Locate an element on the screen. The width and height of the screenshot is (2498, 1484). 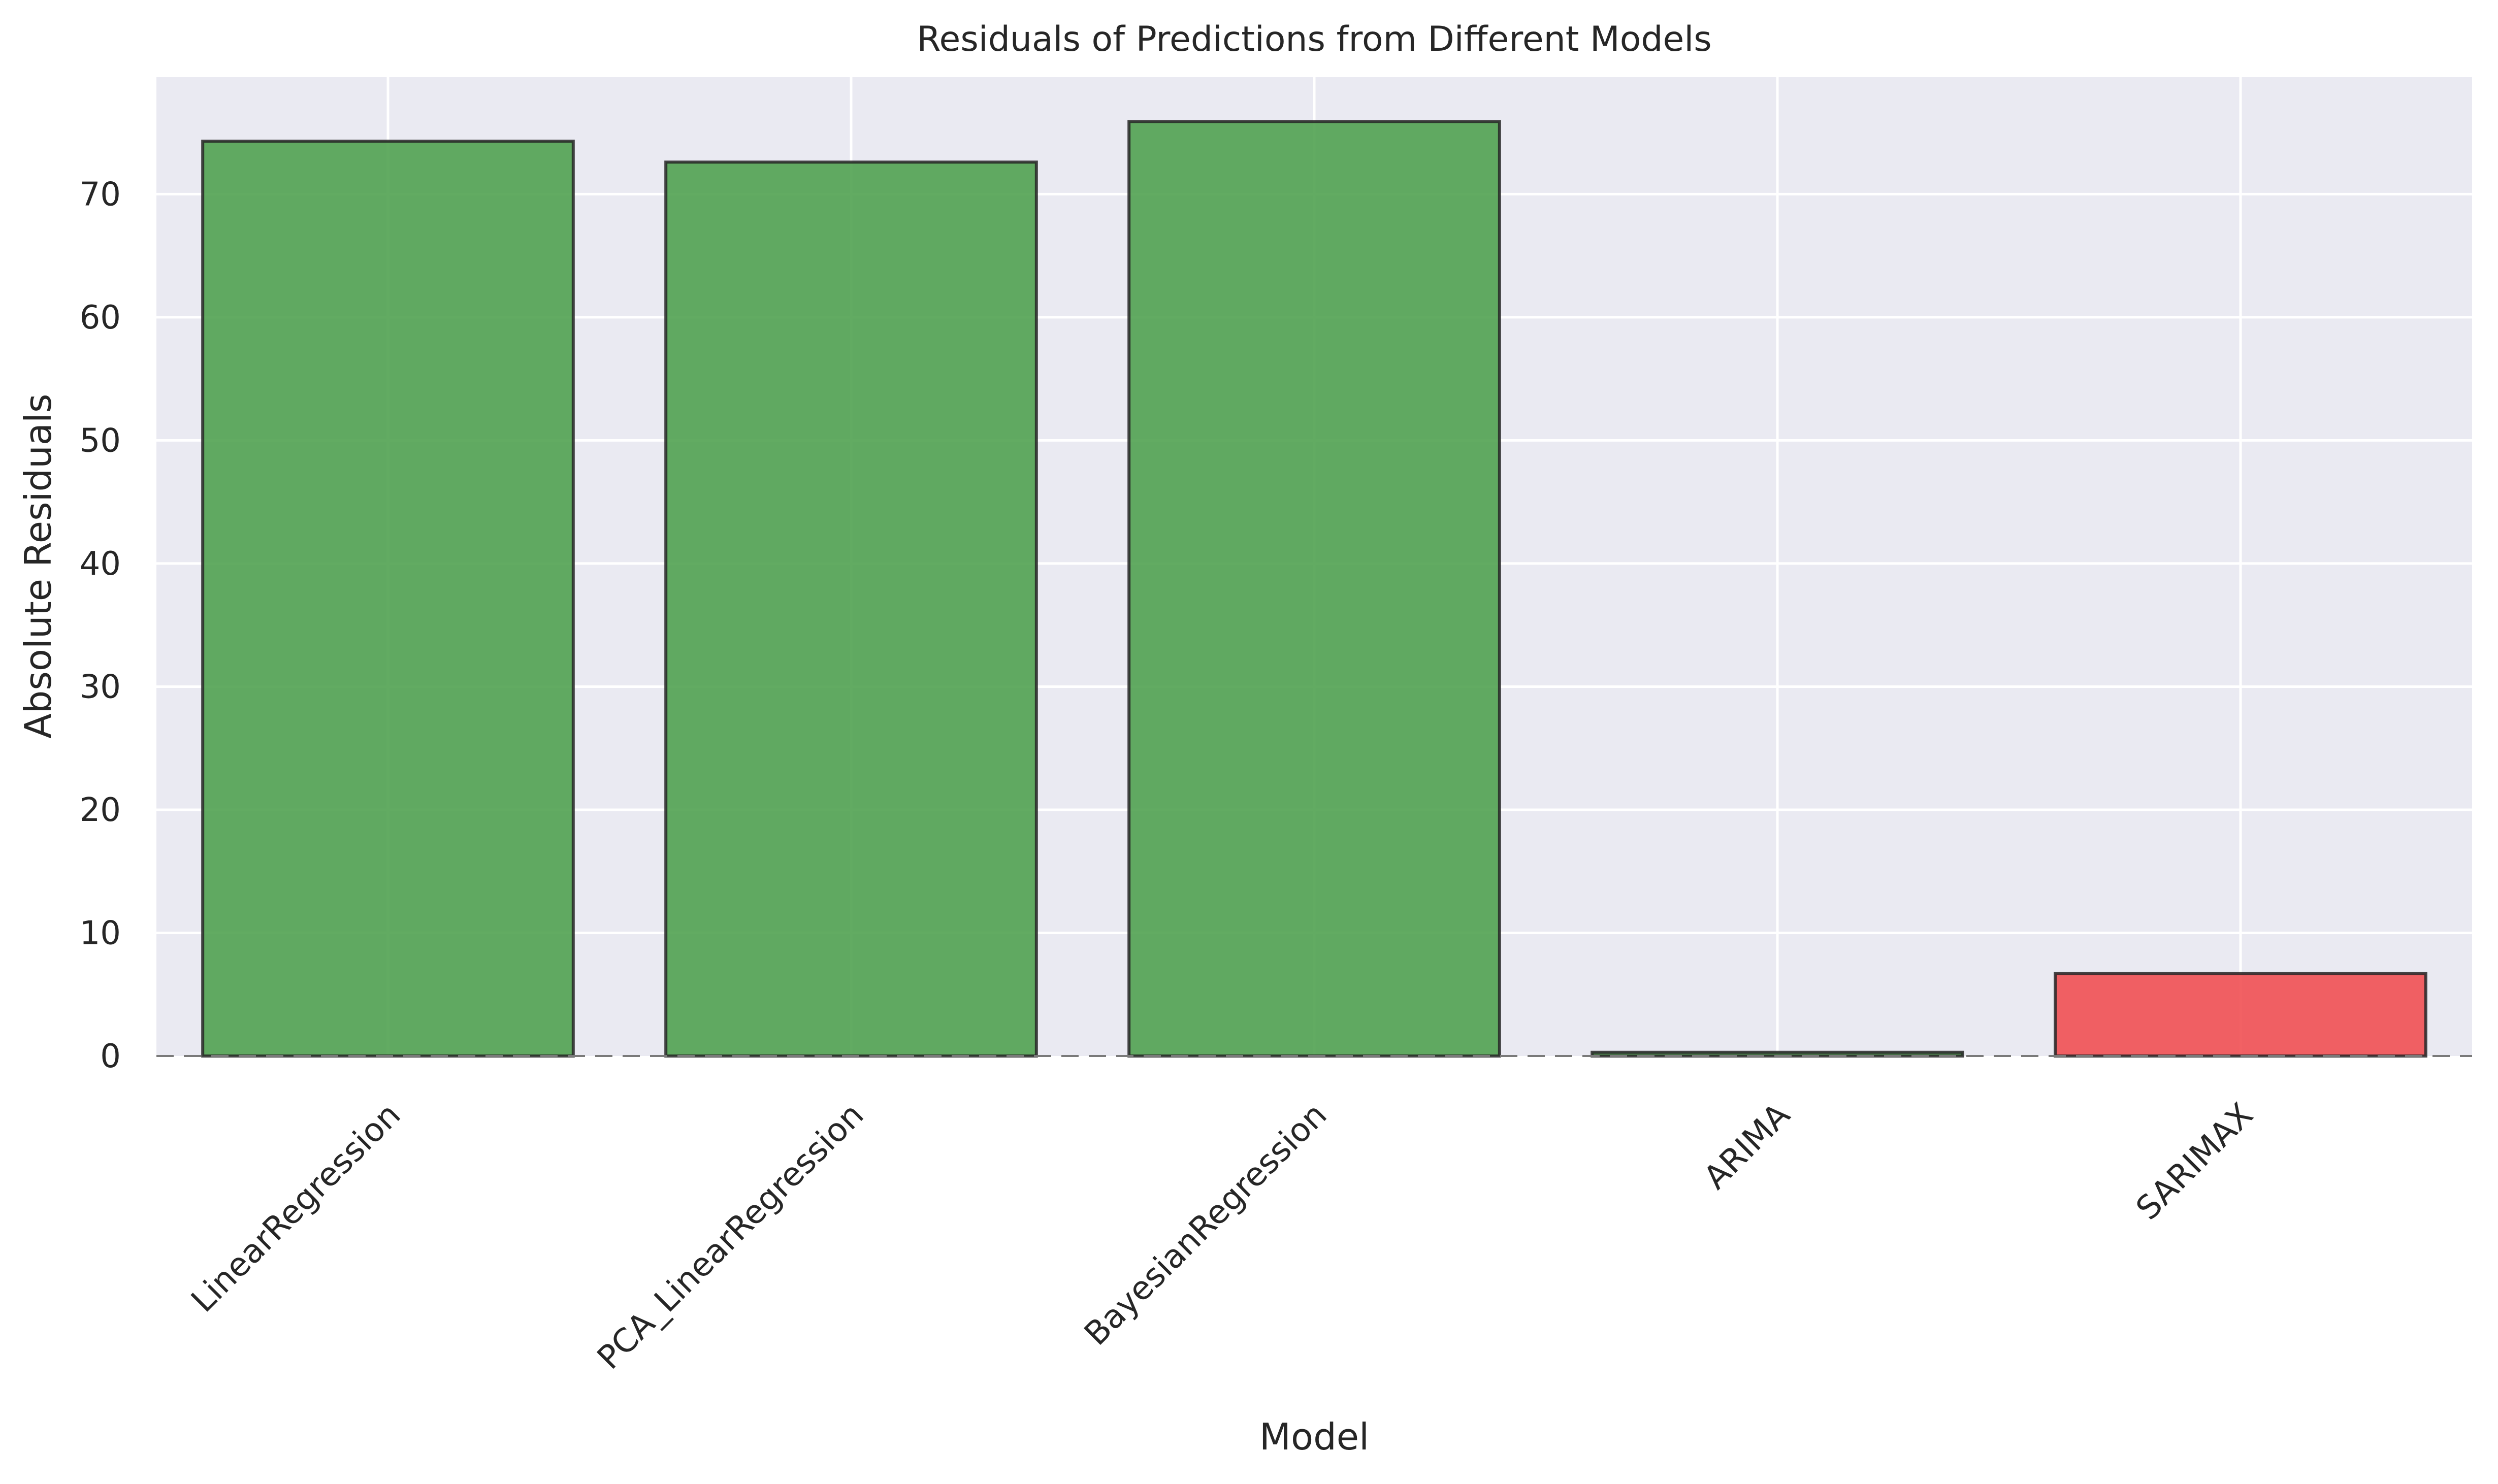
y-tick-label: 30 is located at coordinates (101, 687).